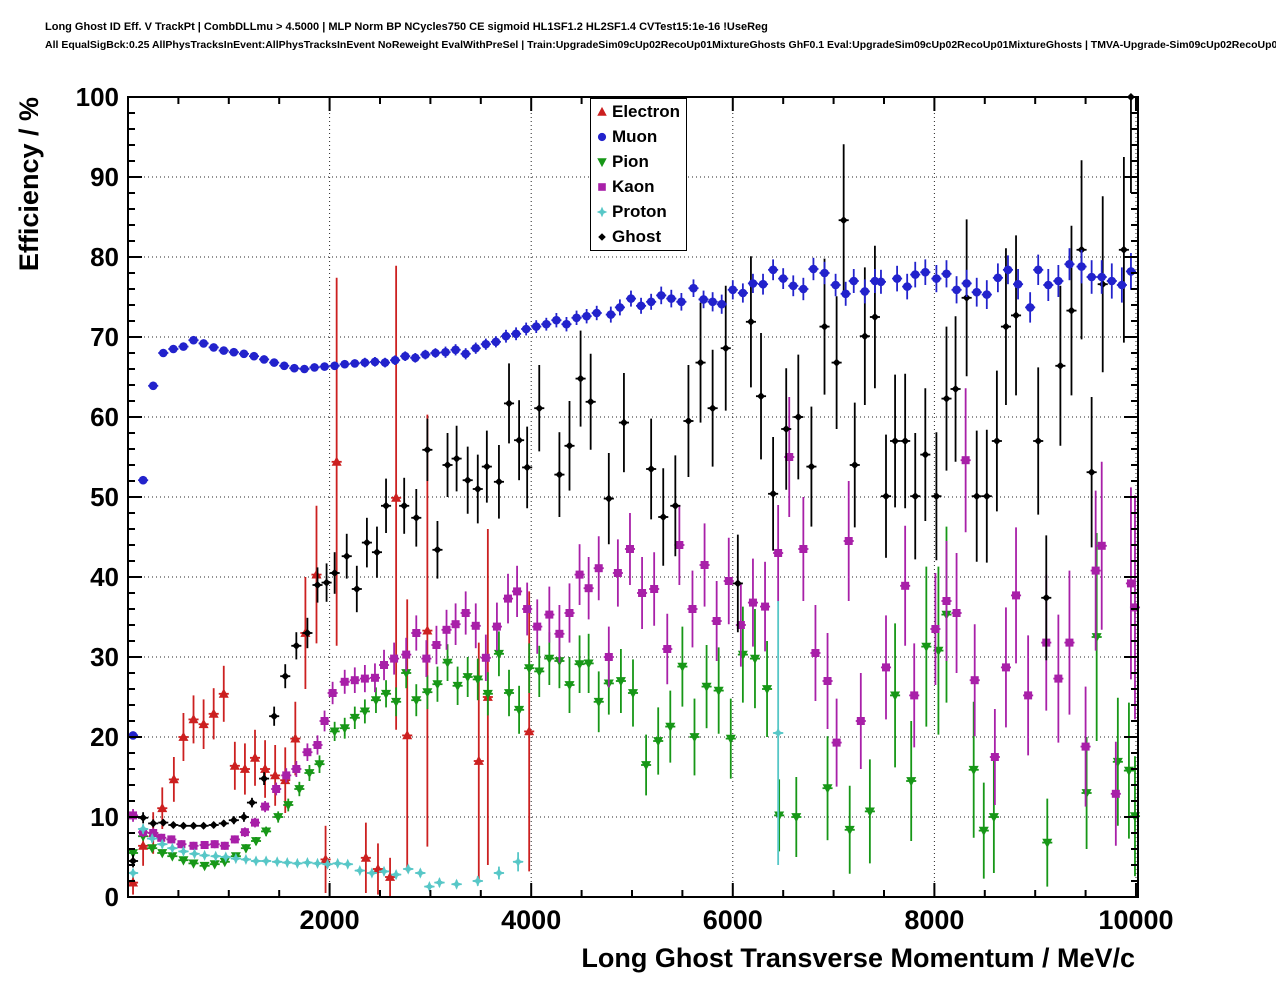 This screenshot has height=996, width=1276. Describe the element at coordinates (104, 257) in the screenshot. I see `y-tick-label: 80` at that location.